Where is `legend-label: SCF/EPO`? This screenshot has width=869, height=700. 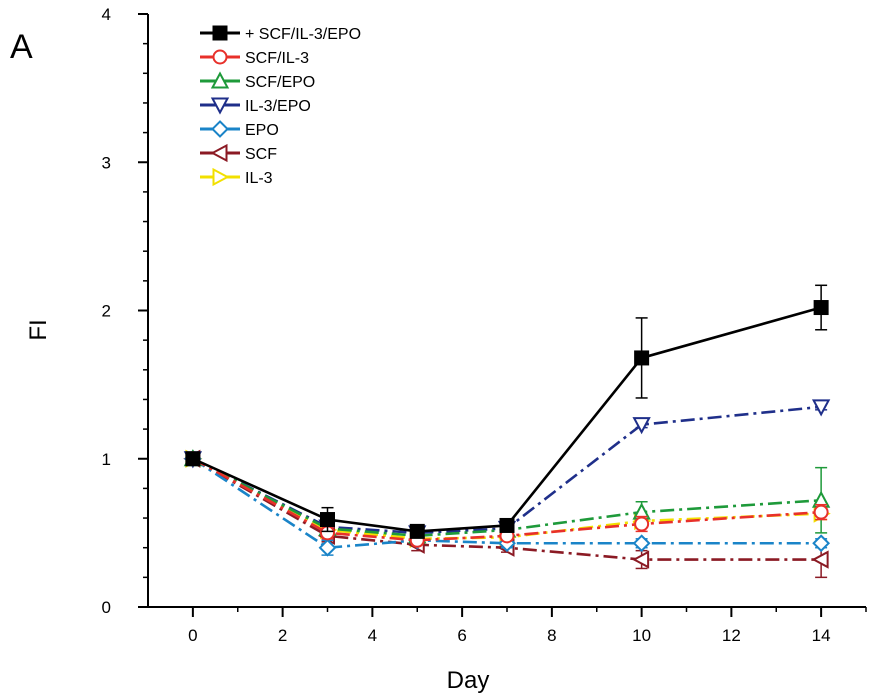 legend-label: SCF/EPO is located at coordinates (280, 82).